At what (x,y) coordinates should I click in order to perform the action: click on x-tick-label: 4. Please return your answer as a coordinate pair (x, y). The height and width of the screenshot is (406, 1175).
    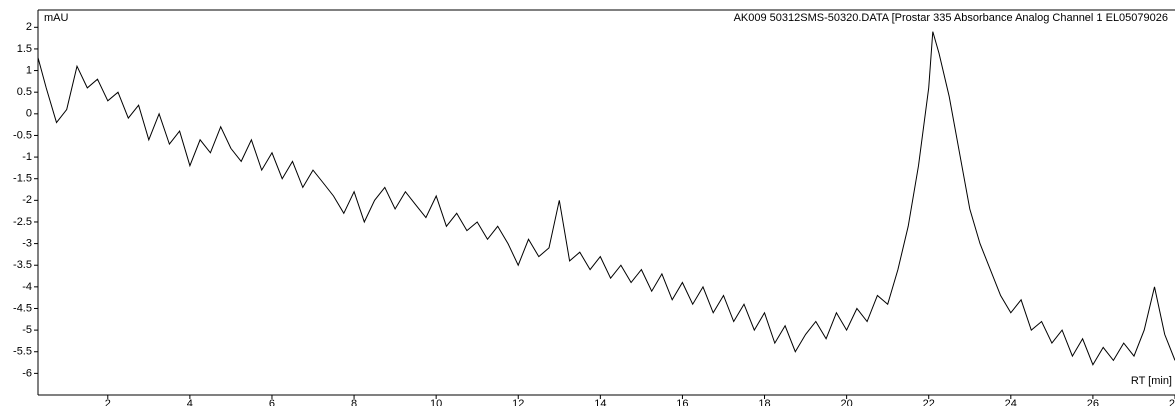
    Looking at the image, I should click on (190, 402).